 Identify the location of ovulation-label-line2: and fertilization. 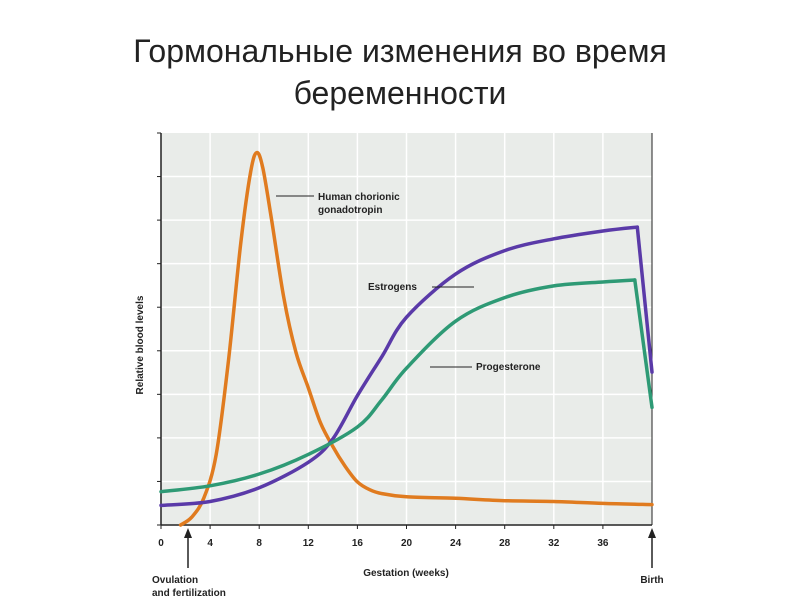
(189, 593).